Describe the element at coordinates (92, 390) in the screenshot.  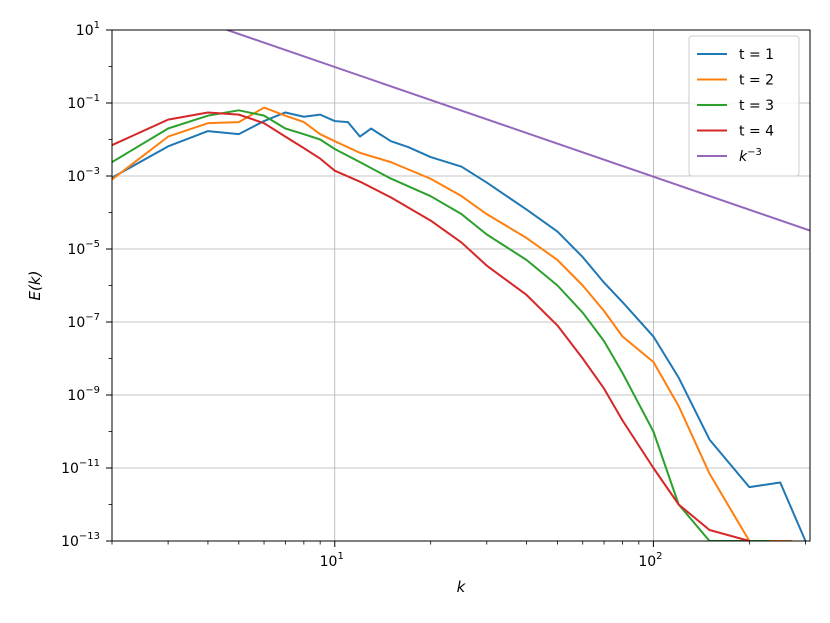
I see `y-tick-label-exponent: −9` at that location.